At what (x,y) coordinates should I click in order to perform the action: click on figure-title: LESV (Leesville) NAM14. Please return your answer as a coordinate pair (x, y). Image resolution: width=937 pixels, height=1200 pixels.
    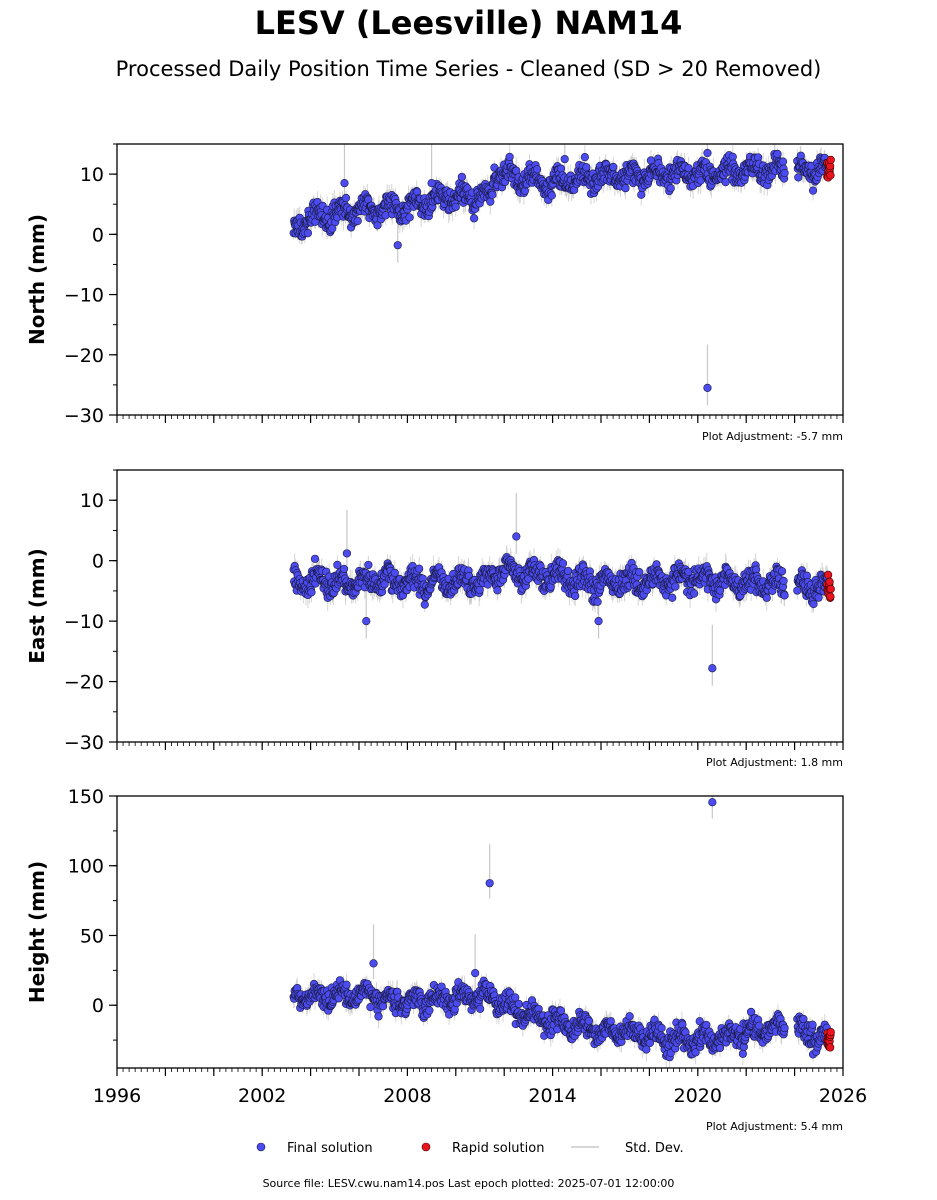
    Looking at the image, I should click on (468, 23).